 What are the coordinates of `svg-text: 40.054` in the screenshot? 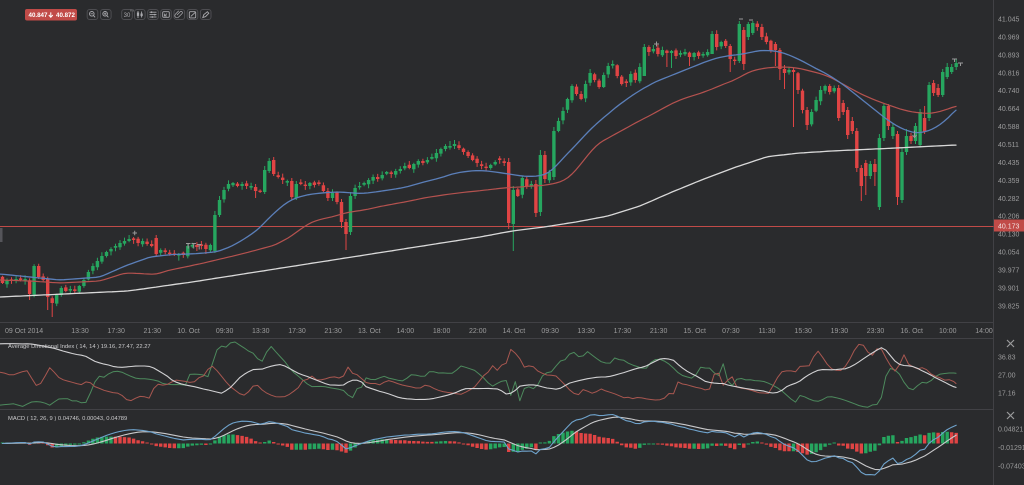 It's located at (1009, 253).